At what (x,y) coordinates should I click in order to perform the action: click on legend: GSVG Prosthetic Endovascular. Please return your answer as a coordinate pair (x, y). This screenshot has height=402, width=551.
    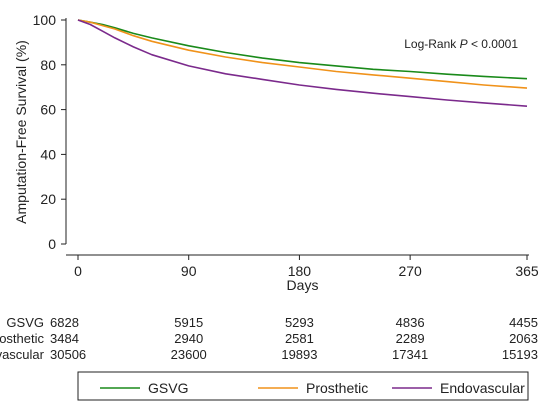
    Looking at the image, I should click on (303, 386).